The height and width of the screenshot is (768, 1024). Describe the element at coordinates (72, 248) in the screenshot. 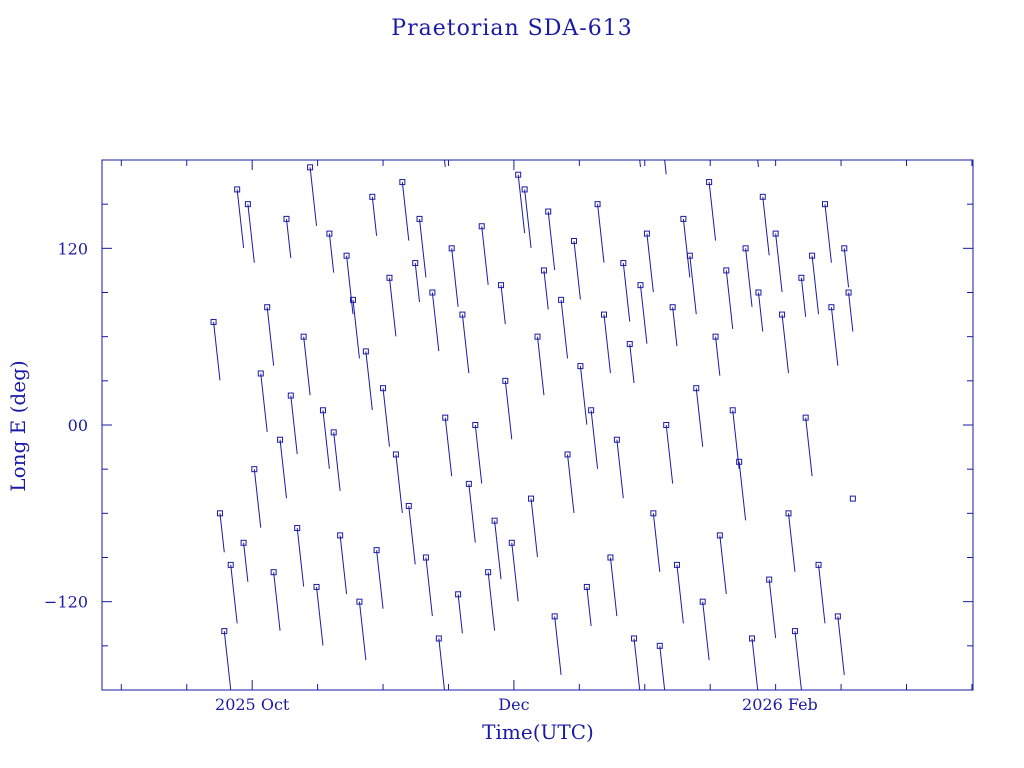

I see `y-tick-label: 120` at that location.